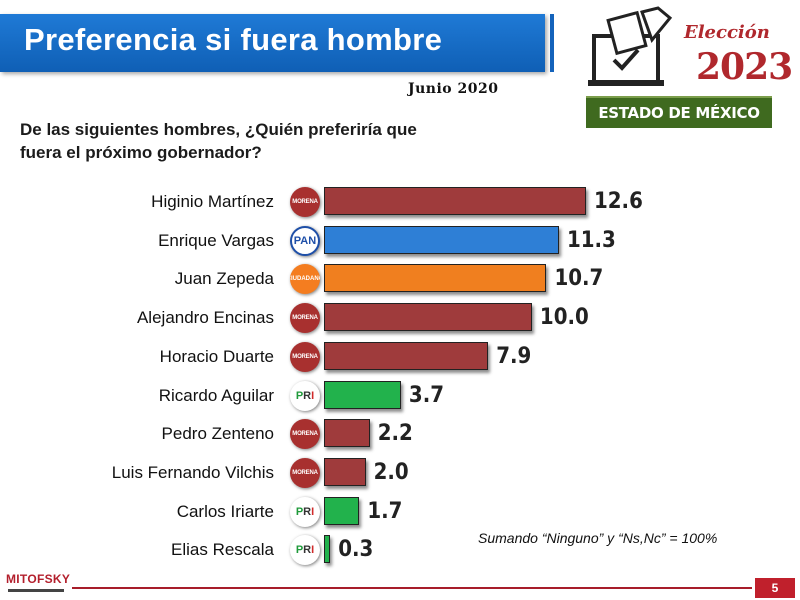 This screenshot has height=600, width=800. What do you see at coordinates (514, 356) in the screenshot?
I see `value-label: 7.9` at bounding box center [514, 356].